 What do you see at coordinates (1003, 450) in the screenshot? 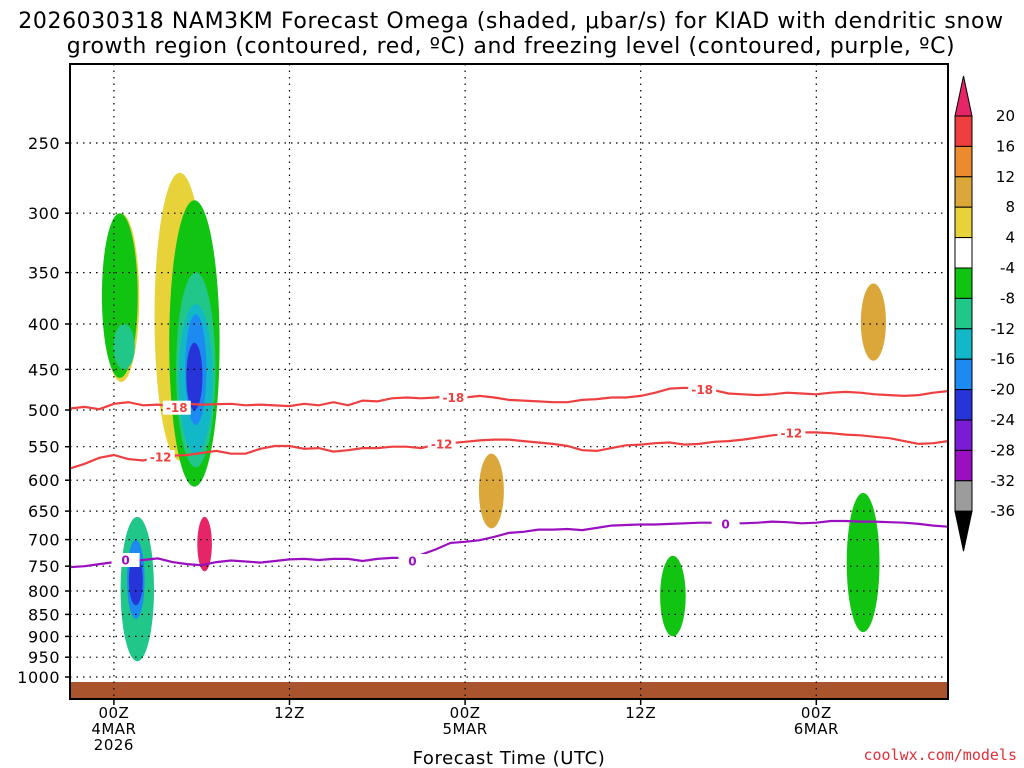
I see `colorbar-label-minus28: -28` at bounding box center [1003, 450].